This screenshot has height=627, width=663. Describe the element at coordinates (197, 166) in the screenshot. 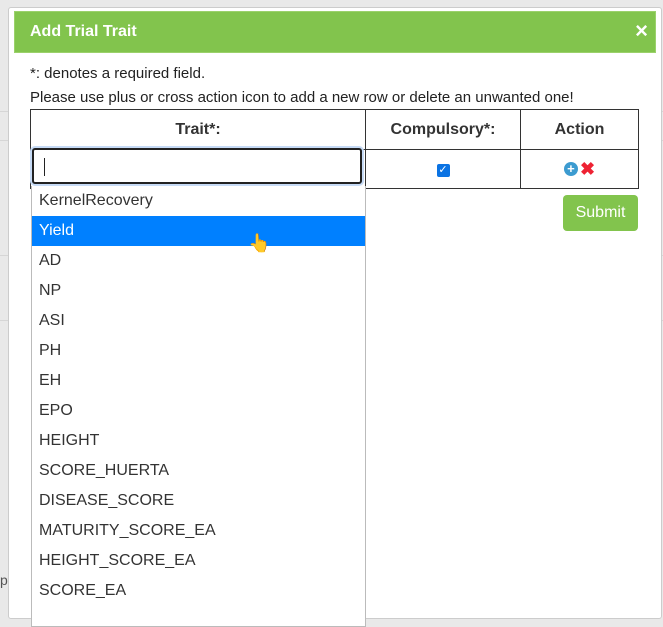

I see `trait-input` at that location.